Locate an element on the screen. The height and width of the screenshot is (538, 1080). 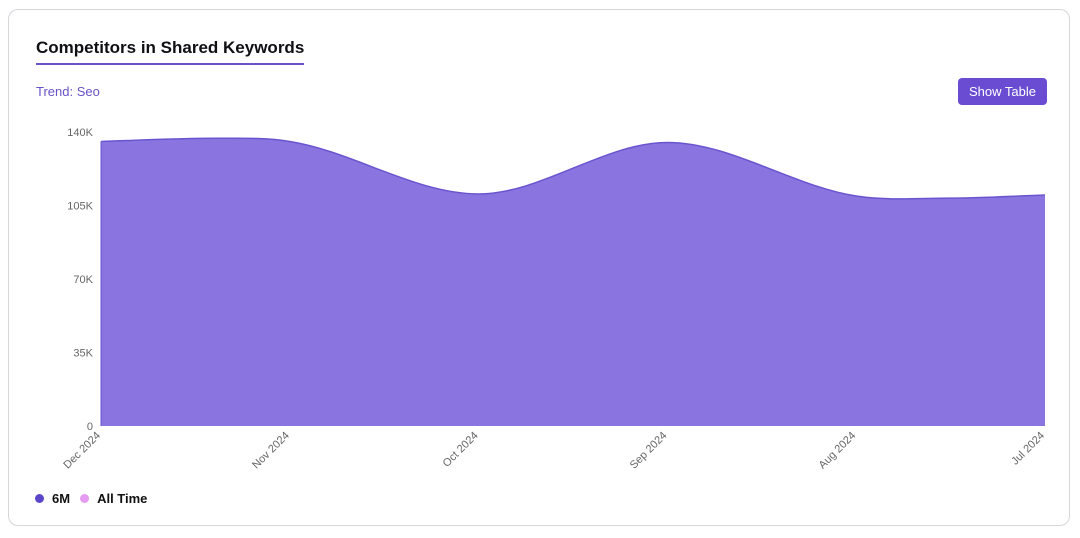
legend-dot-all-time is located at coordinates (85, 498).